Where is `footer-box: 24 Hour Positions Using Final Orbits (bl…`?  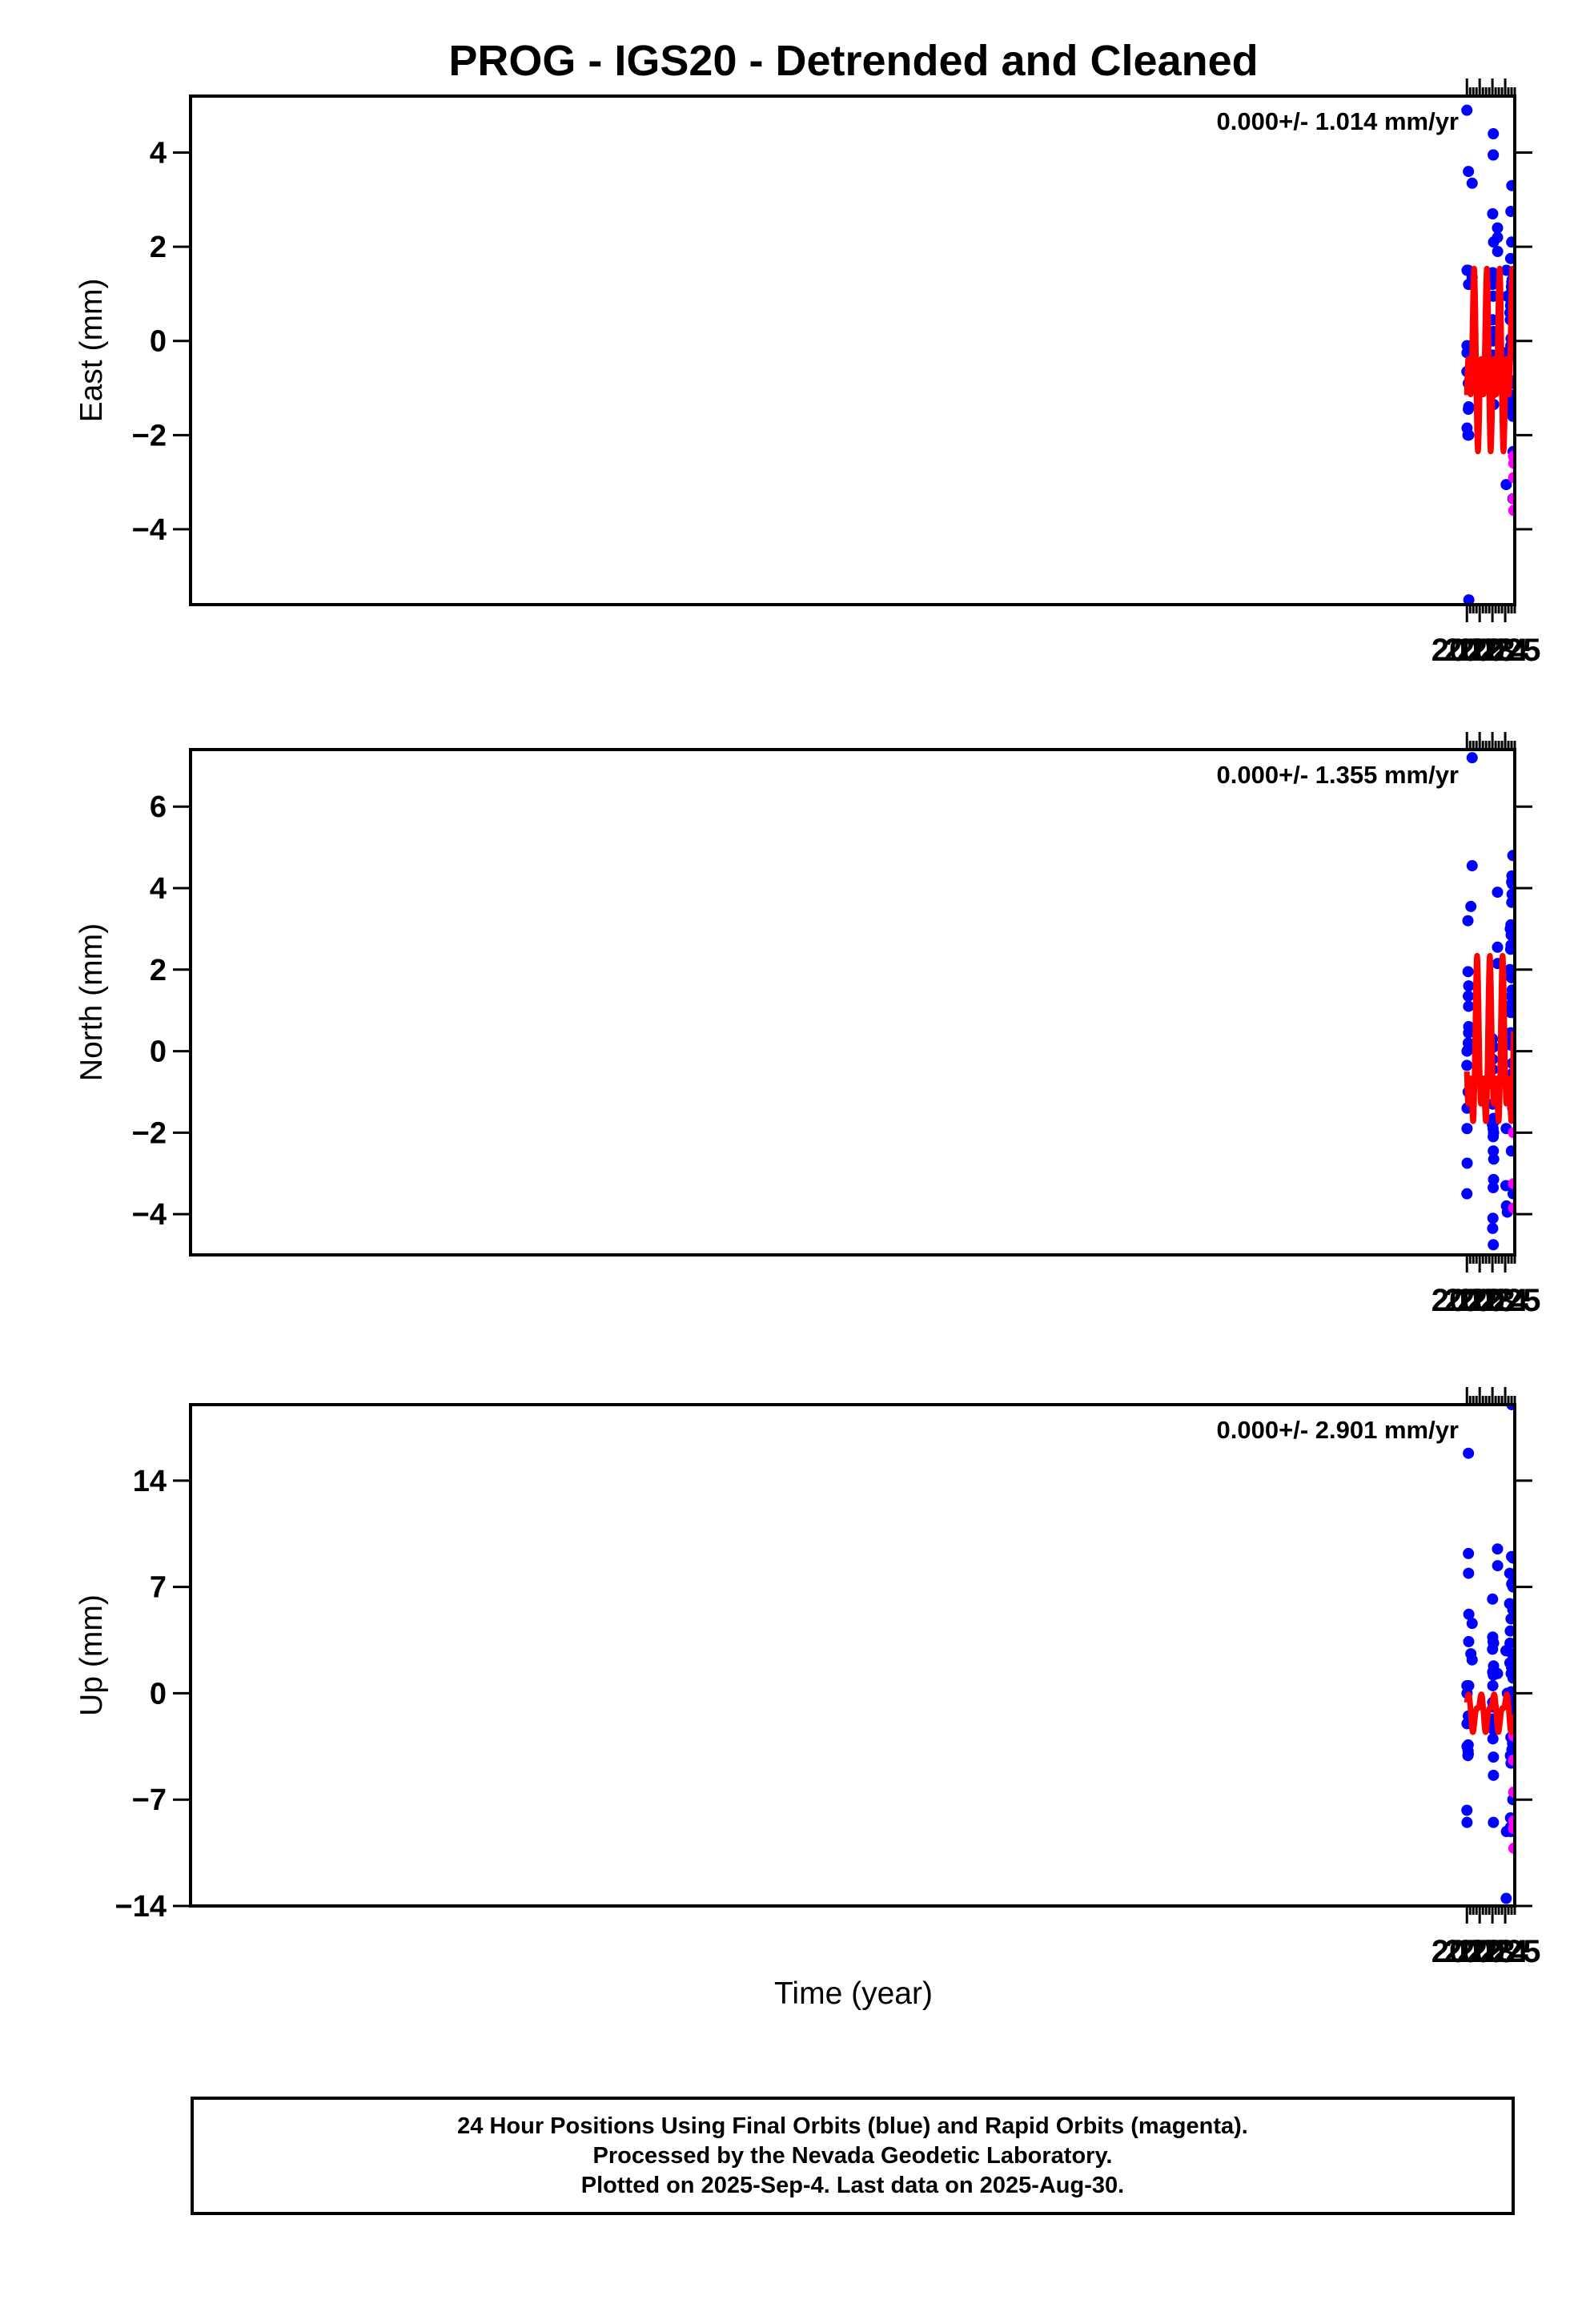 footer-box: 24 Hour Positions Using Final Orbits (bl… is located at coordinates (853, 2156).